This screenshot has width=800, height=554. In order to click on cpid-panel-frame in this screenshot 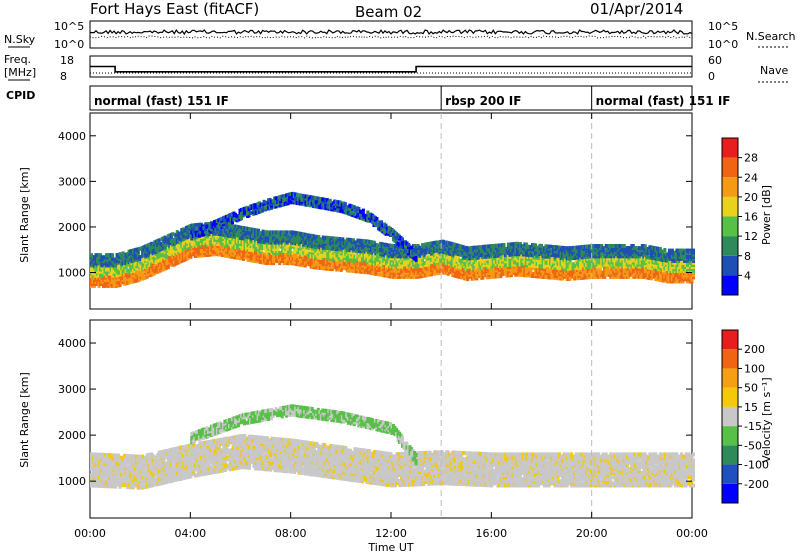, I will do `click(391, 98)`.